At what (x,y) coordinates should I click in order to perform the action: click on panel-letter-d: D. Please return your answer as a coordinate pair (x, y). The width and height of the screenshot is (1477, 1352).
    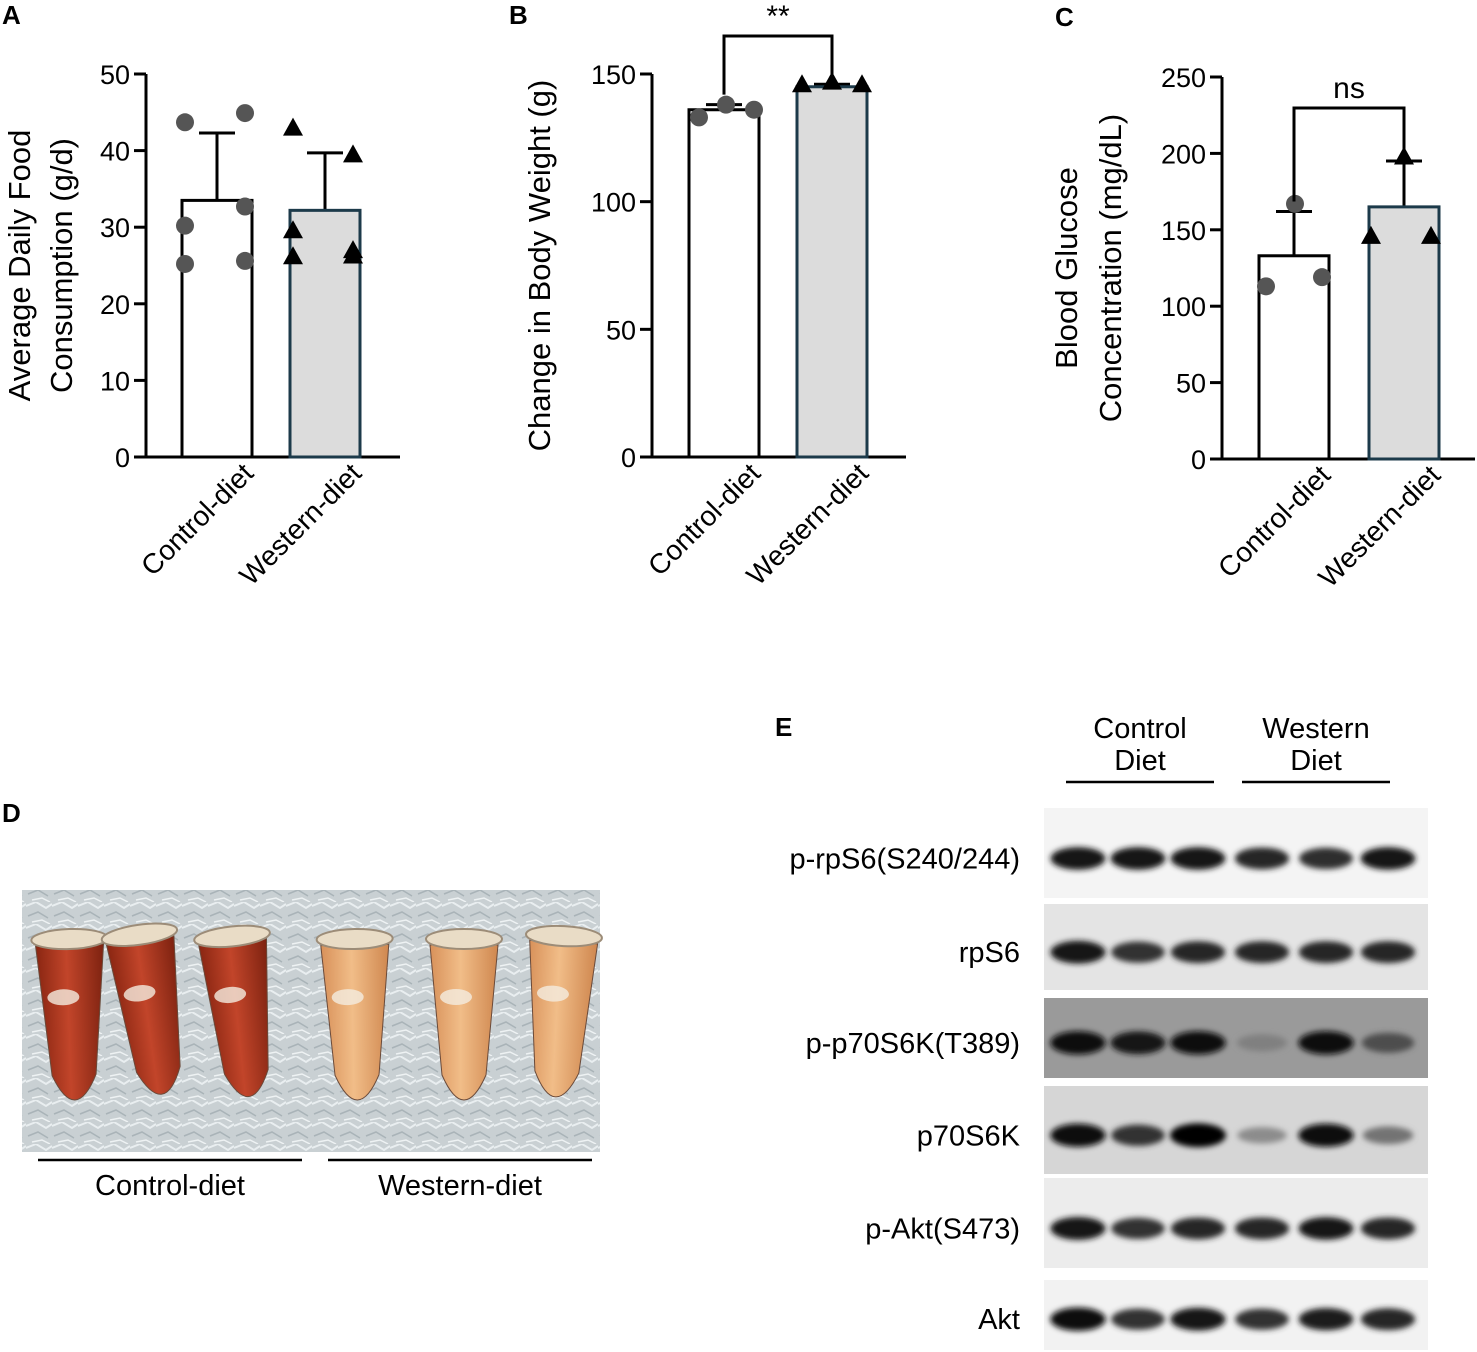
    Looking at the image, I should click on (11, 813).